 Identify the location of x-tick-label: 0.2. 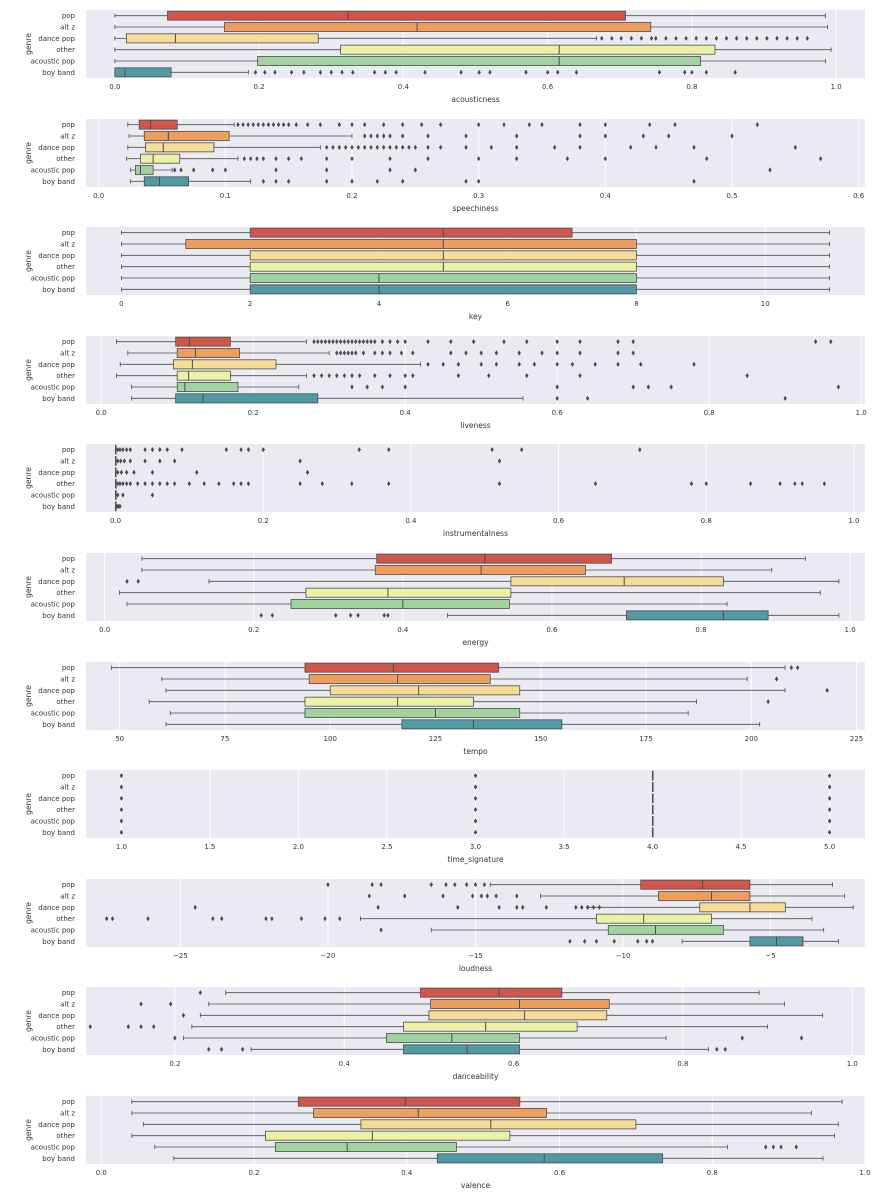
(253, 1173).